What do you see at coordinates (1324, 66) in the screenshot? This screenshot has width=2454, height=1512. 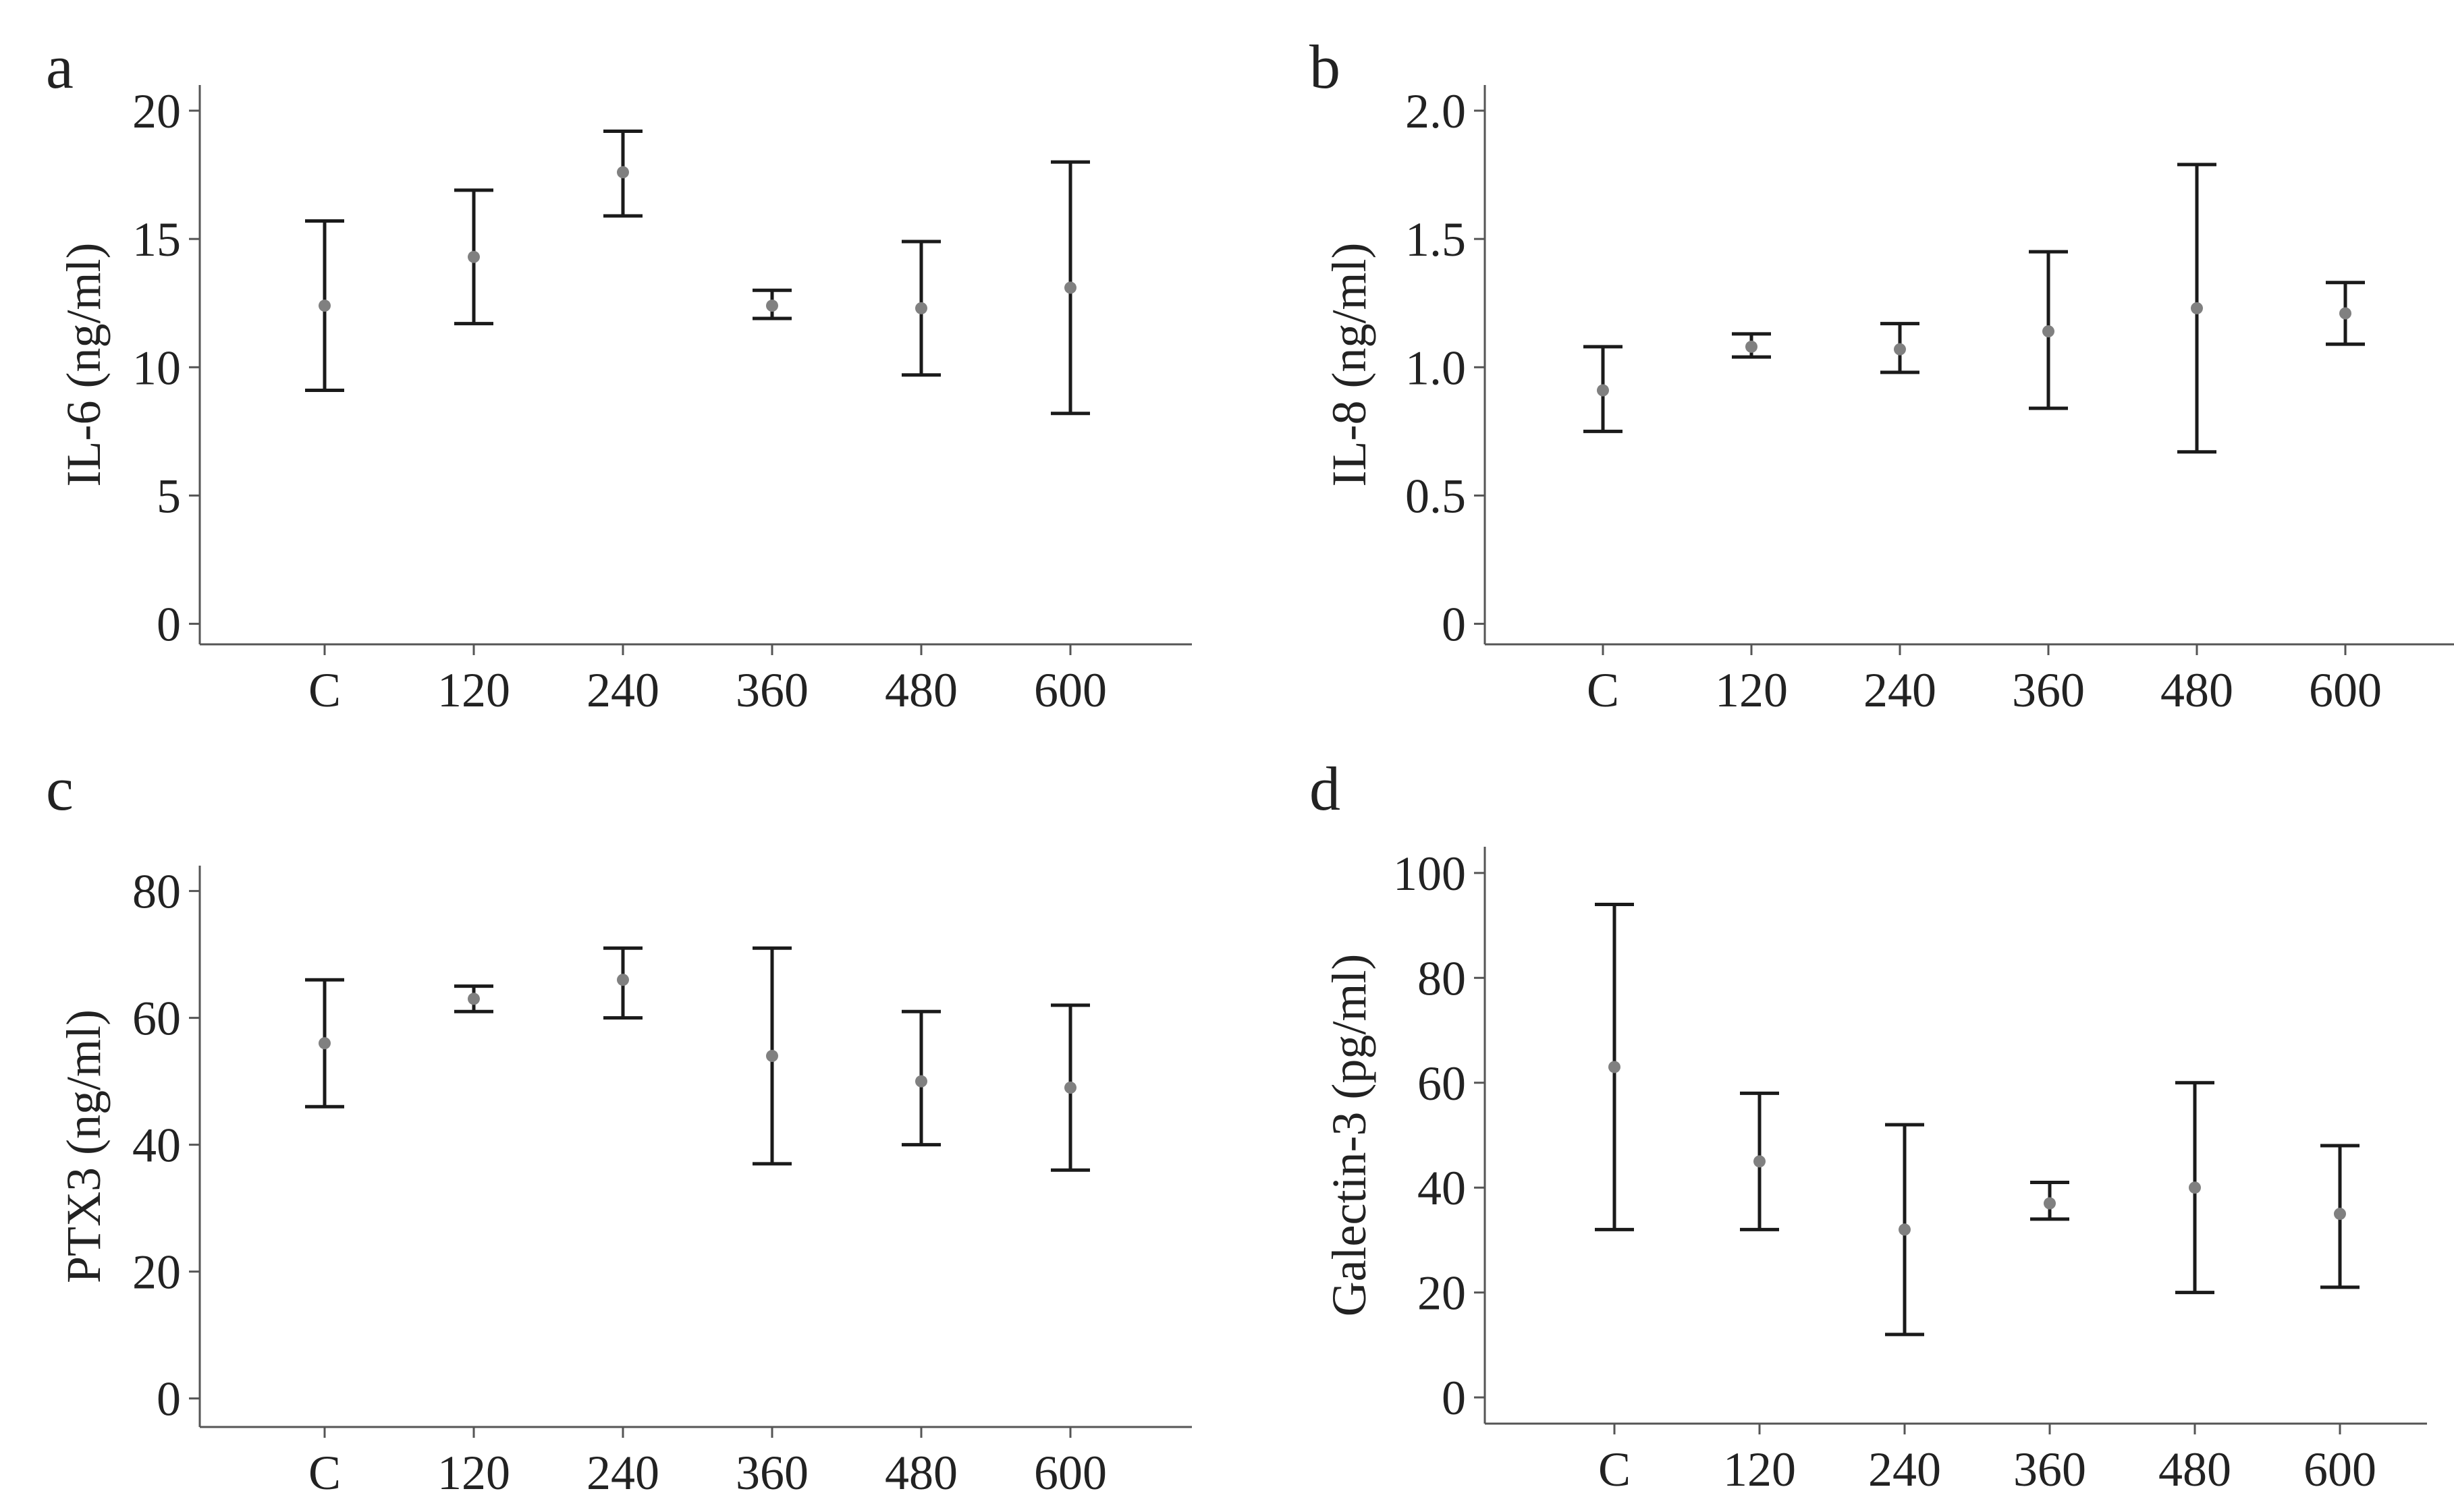 I see `panel-letter: b` at bounding box center [1324, 66].